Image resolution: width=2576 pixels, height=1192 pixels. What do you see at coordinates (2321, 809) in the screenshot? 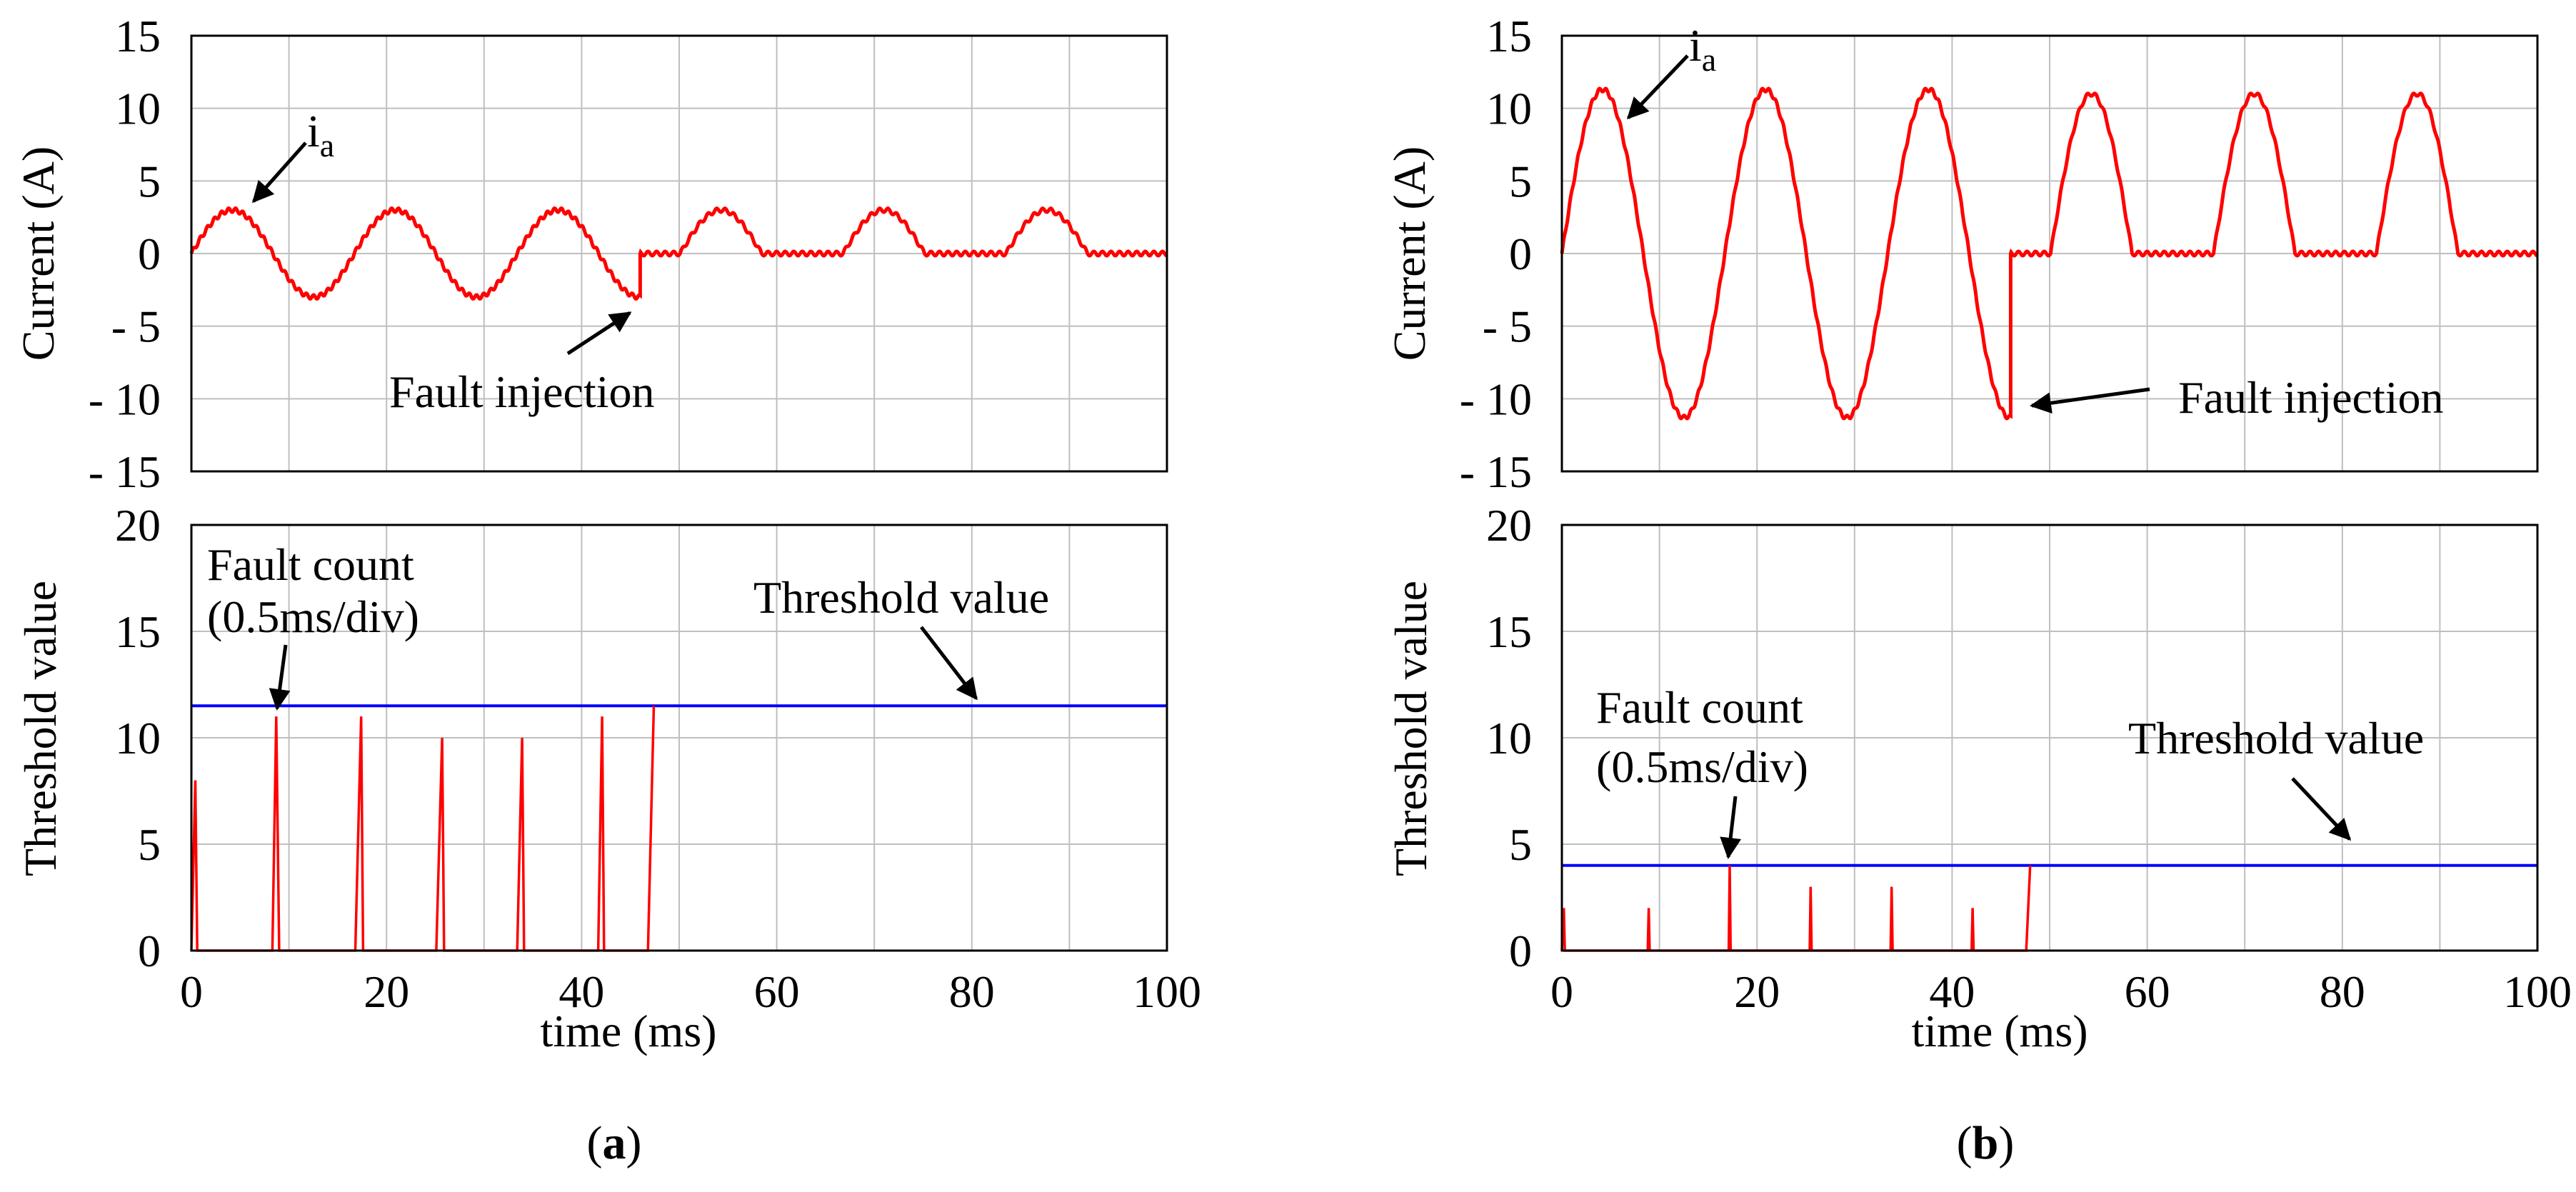
I see `panel-b-threshold-arrow` at bounding box center [2321, 809].